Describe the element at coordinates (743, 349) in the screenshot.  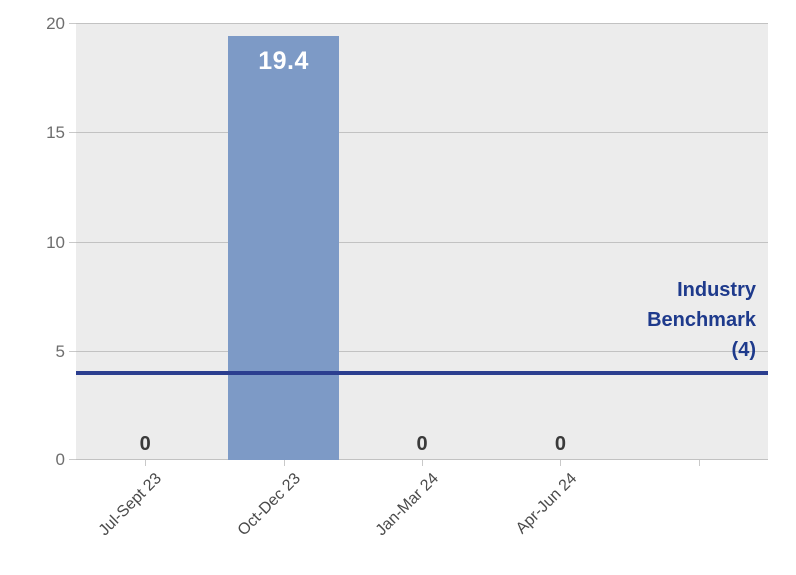
I see `benchmark-label-line-3: (4)` at that location.